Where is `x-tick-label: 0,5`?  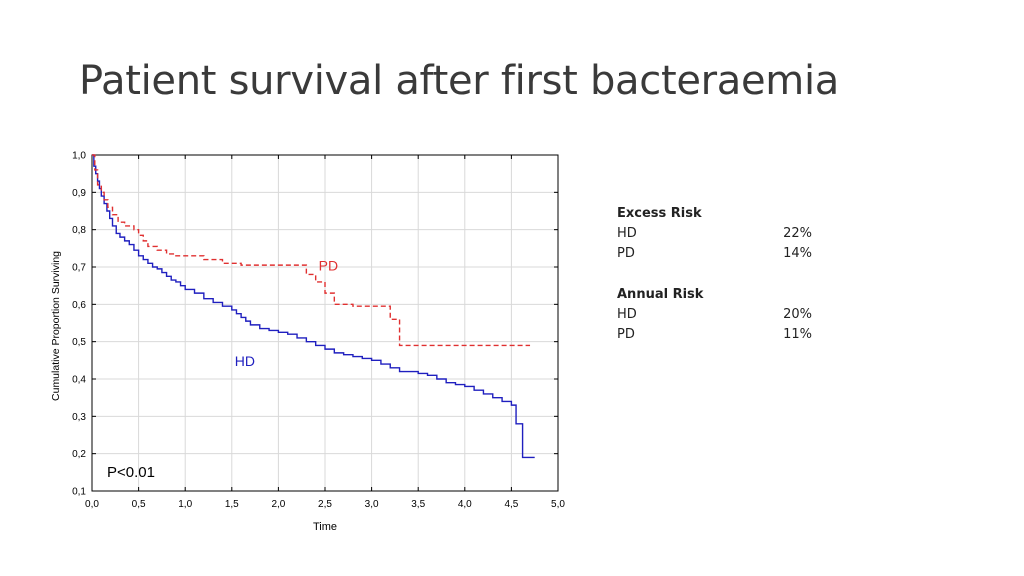 x-tick-label: 0,5 is located at coordinates (139, 504).